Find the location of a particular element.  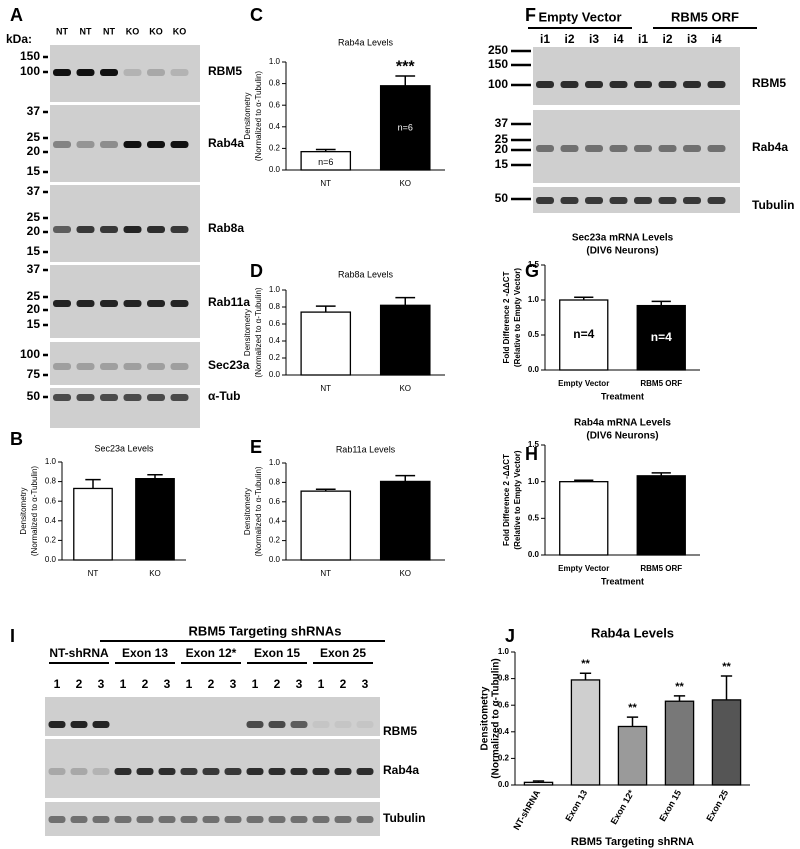

protein-label: RBM5 is located at coordinates (769, 83).